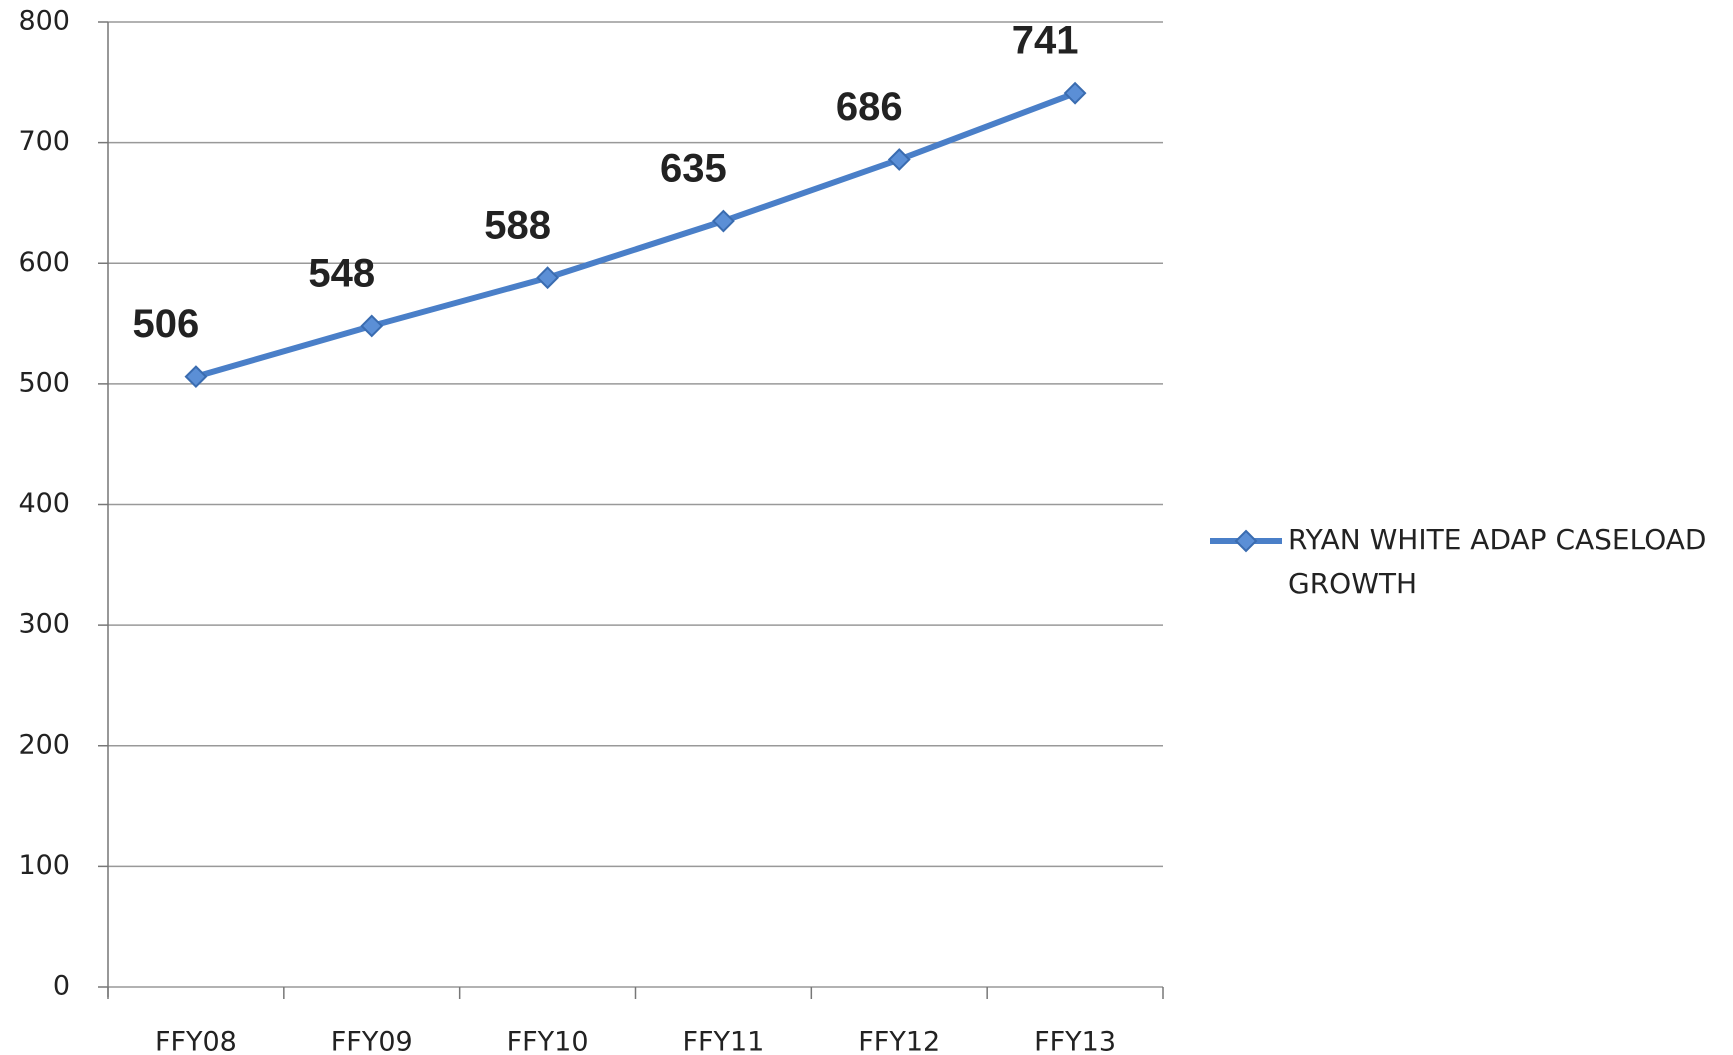  Describe the element at coordinates (44, 624) in the screenshot. I see `y-tick-label: 300` at that location.